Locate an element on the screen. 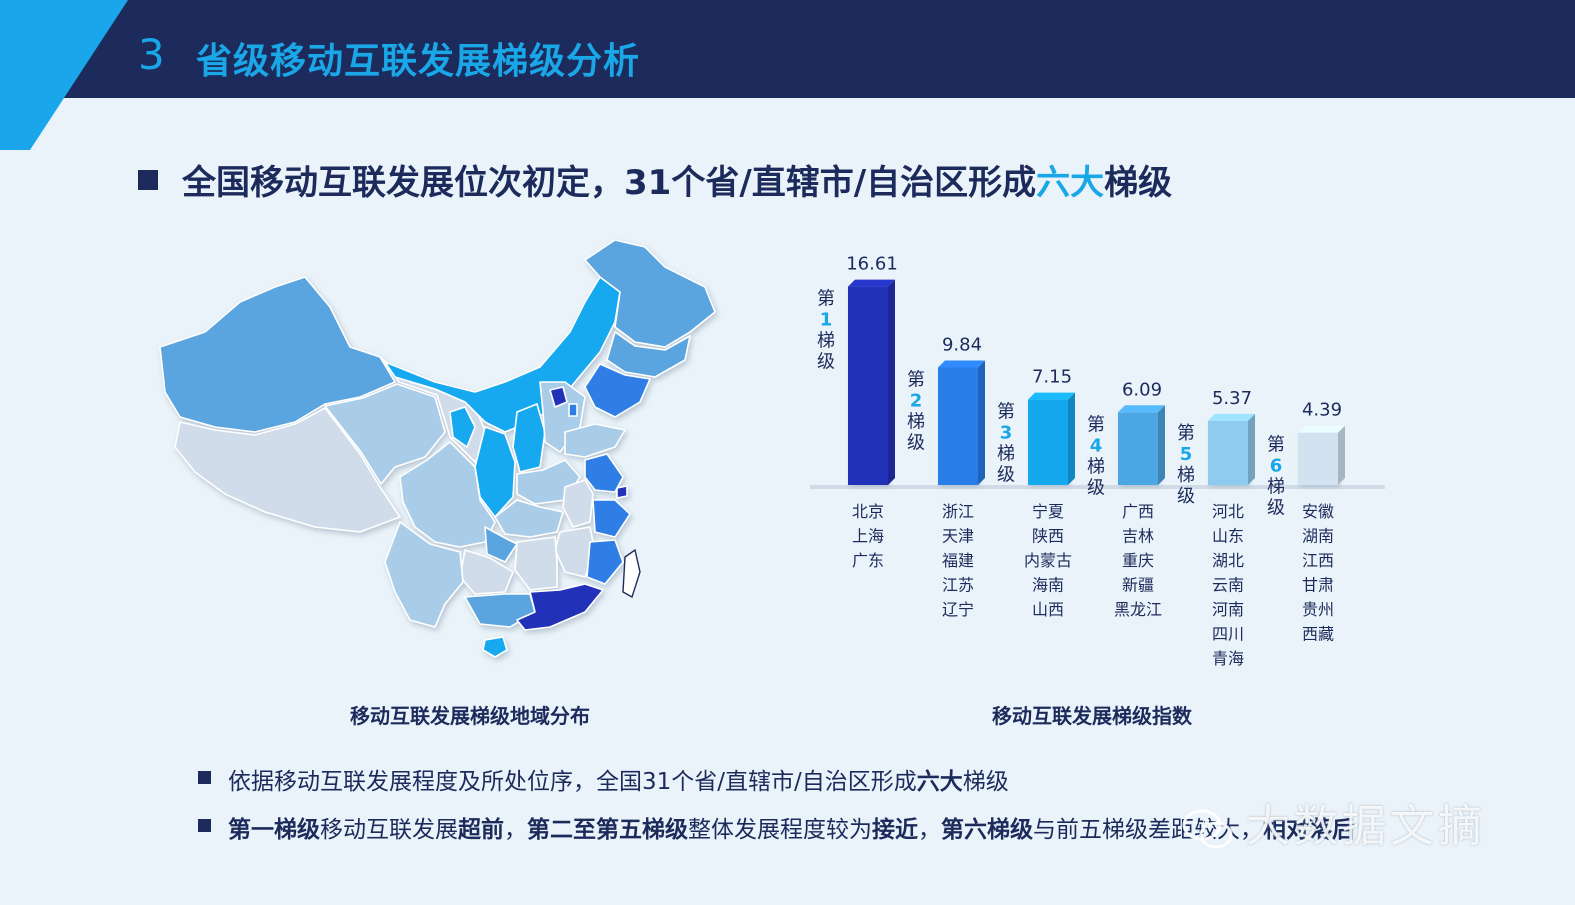 Image resolution: width=1575 pixels, height=905 pixels. bullet-segment: 梯级 is located at coordinates (985, 782).